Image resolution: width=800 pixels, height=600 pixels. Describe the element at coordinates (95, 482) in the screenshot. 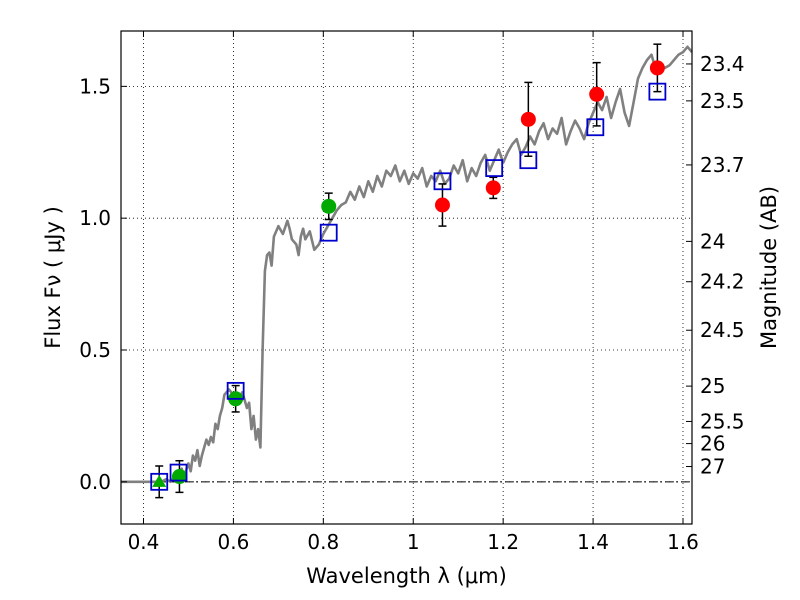

I see `y-tick-label: 0.0` at that location.